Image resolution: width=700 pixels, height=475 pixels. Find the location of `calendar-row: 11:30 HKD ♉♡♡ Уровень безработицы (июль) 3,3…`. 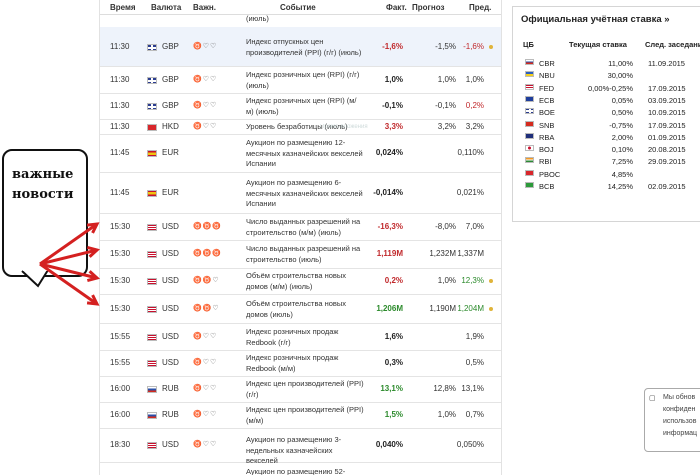

calendar-row: 11:30 HKD ♉♡♡ Уровень безработицы (июль) 3,3… is located at coordinates (300, 127).